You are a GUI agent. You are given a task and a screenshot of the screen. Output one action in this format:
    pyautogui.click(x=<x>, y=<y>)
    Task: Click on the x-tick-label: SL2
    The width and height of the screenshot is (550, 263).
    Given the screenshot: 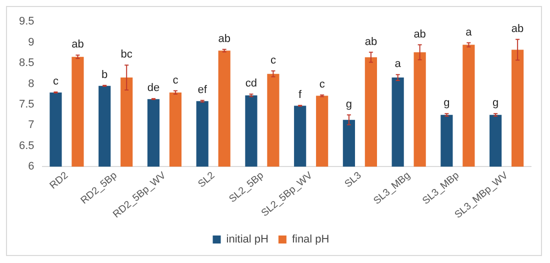 What is the action you would take?
    pyautogui.click(x=207, y=180)
    